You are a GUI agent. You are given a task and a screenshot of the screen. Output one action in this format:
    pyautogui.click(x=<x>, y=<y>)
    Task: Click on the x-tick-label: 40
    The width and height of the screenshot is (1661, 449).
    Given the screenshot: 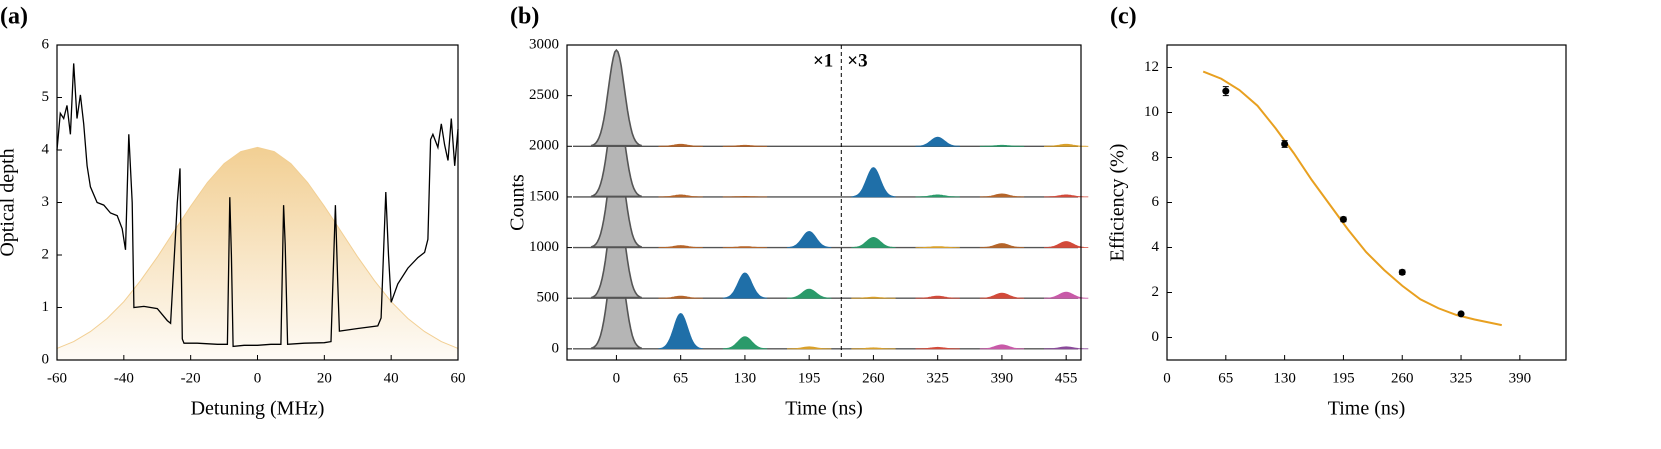 What is the action you would take?
    pyautogui.click(x=391, y=378)
    